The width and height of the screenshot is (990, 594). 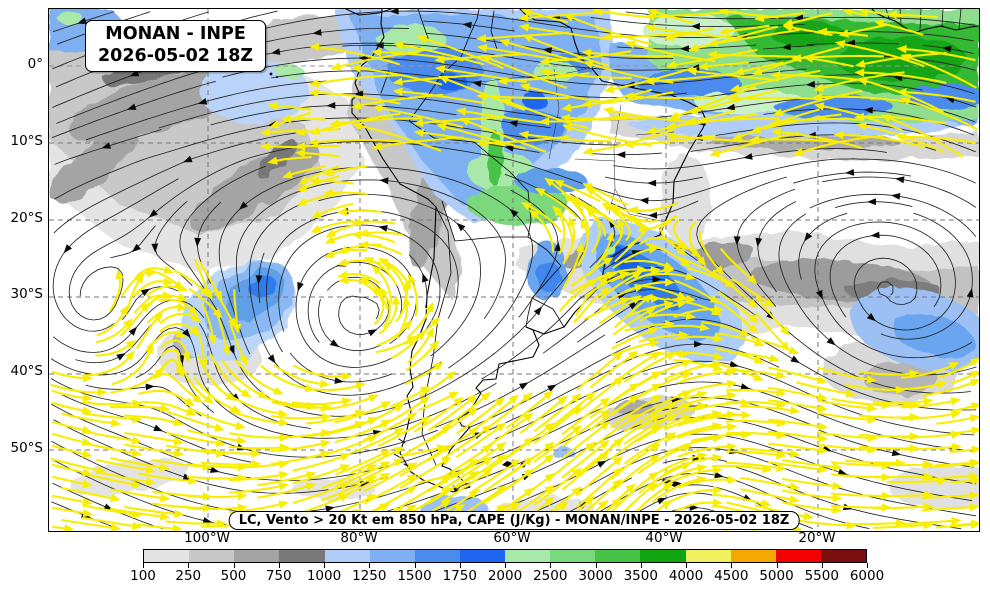 What do you see at coordinates (27, 371) in the screenshot?
I see `lat-tick-label: 40°S` at bounding box center [27, 371].